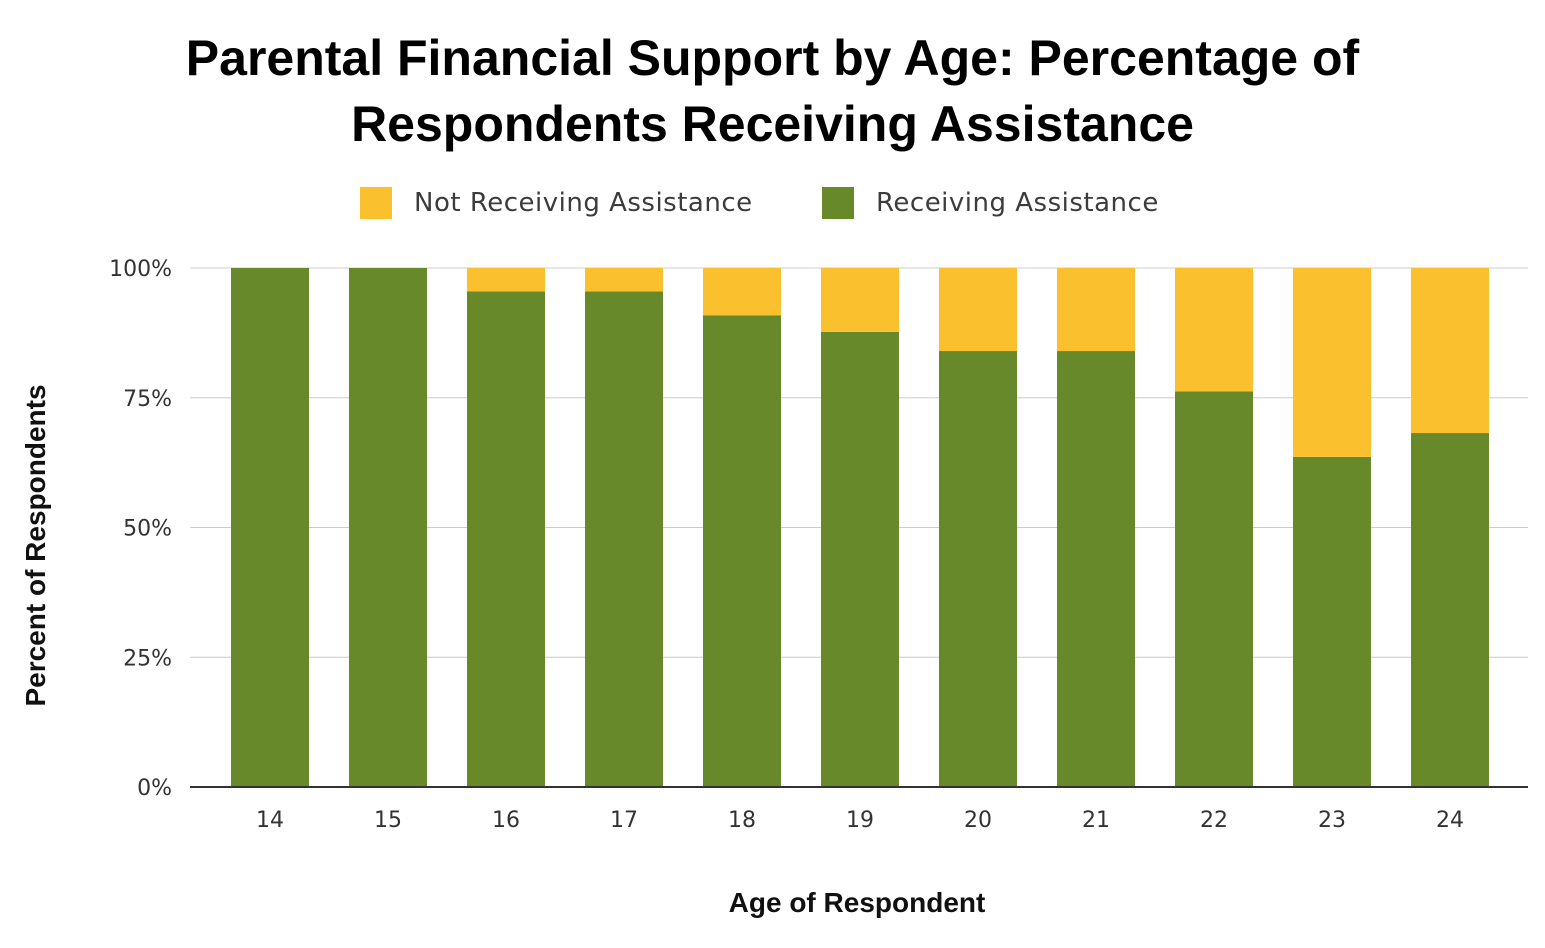 Image resolution: width=1545 pixels, height=948 pixels. I want to click on x-tick-labels: 14 15 16 17 18 19 20 21 22 23 24, so click(860, 820).